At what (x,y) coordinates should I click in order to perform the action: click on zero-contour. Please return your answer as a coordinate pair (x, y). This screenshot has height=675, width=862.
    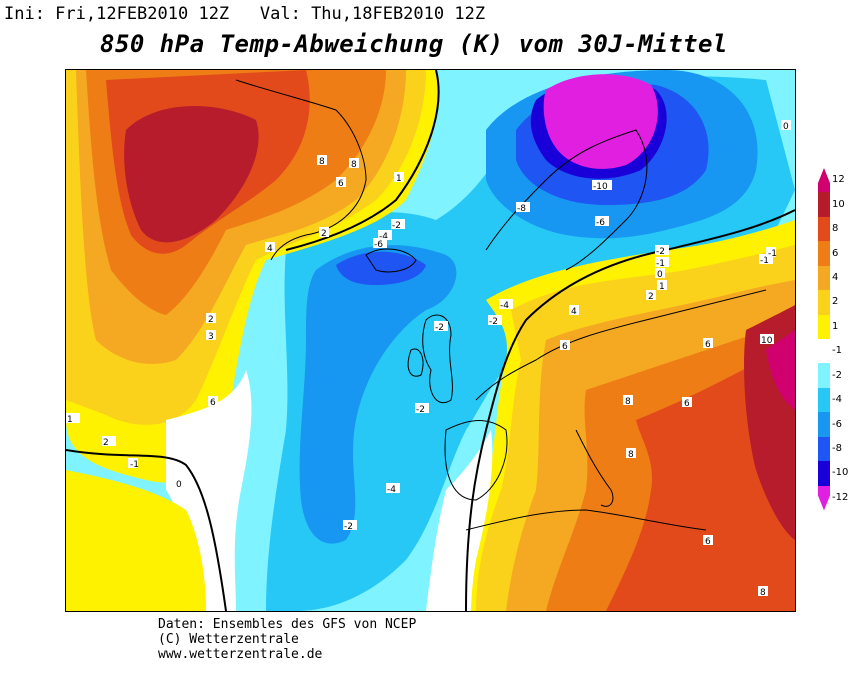
    Looking at the image, I should click on (146, 530).